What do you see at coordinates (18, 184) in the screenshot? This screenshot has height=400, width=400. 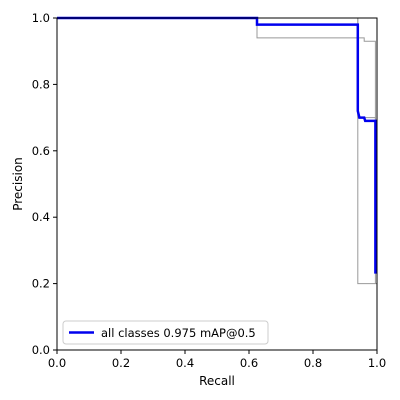 I see `y-axis-label: Precision` at bounding box center [18, 184].